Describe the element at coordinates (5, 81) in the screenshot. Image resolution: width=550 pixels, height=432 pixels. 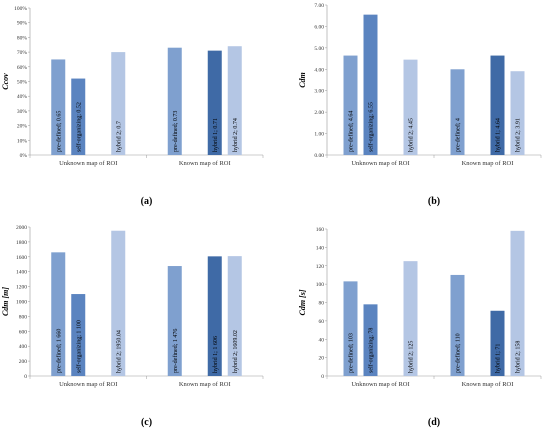
I see `y-axis-title: Ccov` at that location.